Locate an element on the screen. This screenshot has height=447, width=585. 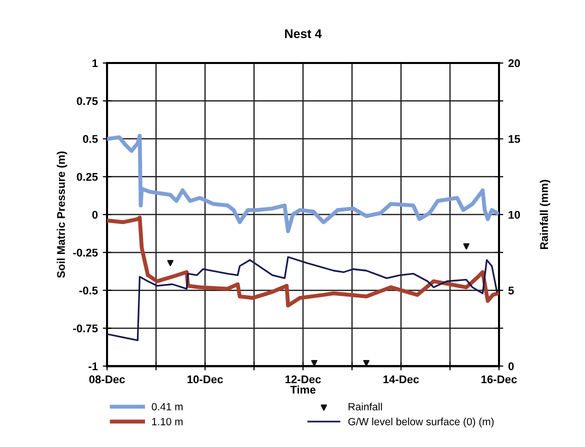
x-axis-title: Time is located at coordinates (303, 389).